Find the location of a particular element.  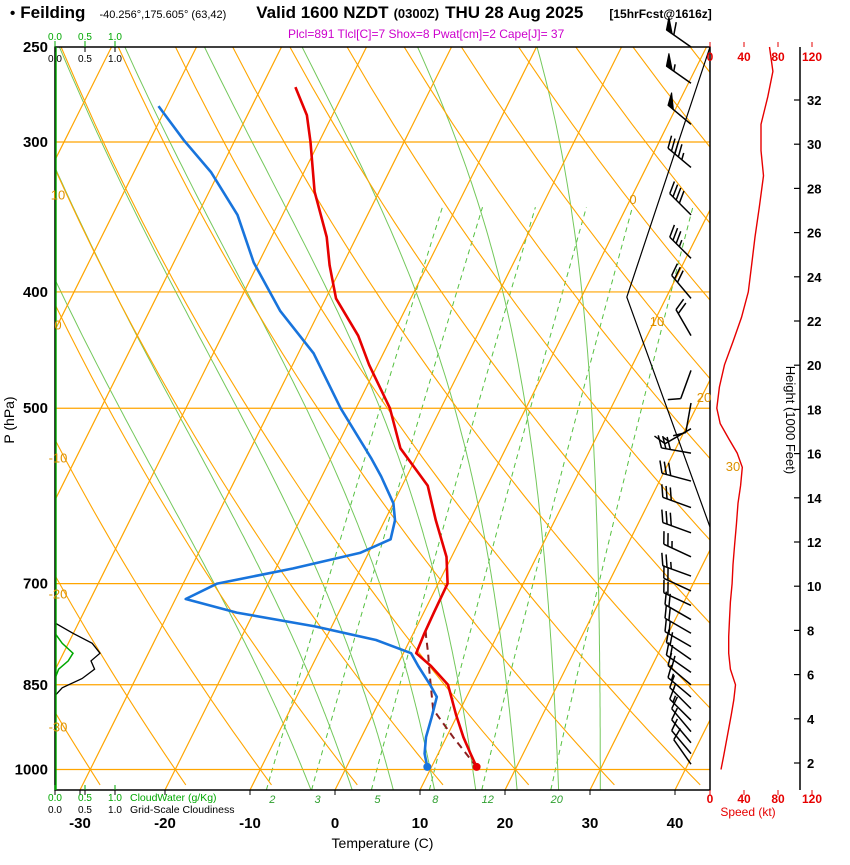

temp-axis-title: Temperature (C) is located at coordinates (383, 843).